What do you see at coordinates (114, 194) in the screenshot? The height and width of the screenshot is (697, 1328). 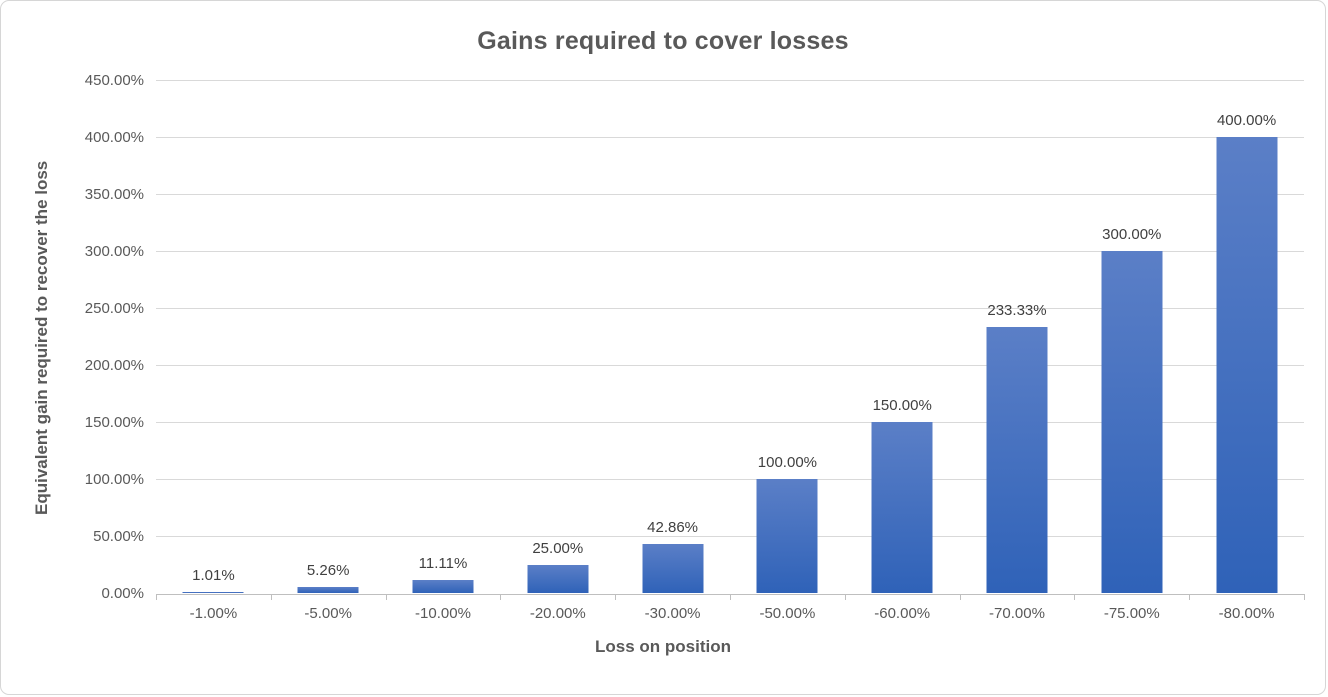 I see `y-tick-label: 350.00%` at bounding box center [114, 194].